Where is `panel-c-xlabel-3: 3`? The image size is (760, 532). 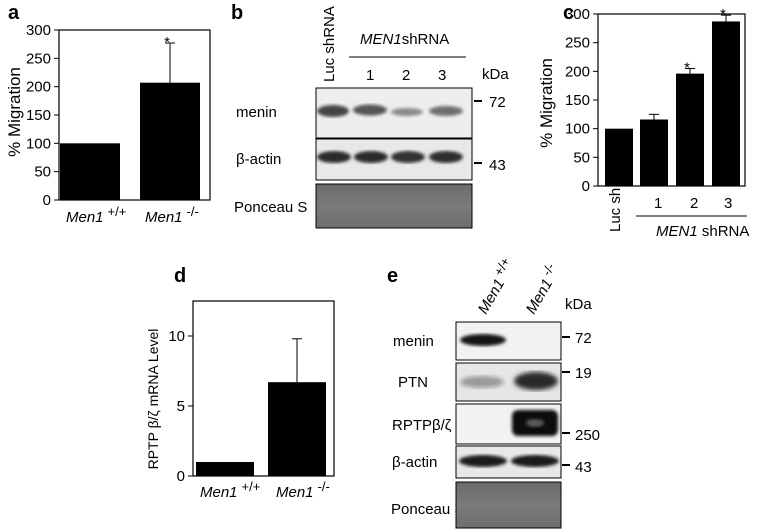
panel-c-xlabel-3: 3 is located at coordinates (728, 203).